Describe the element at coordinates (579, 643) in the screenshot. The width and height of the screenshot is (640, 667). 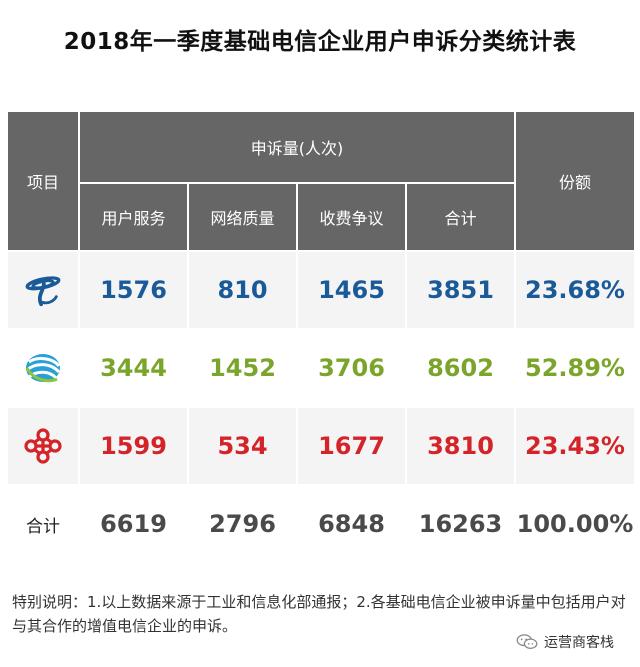
I see `brand-label: 运营商客栈` at that location.